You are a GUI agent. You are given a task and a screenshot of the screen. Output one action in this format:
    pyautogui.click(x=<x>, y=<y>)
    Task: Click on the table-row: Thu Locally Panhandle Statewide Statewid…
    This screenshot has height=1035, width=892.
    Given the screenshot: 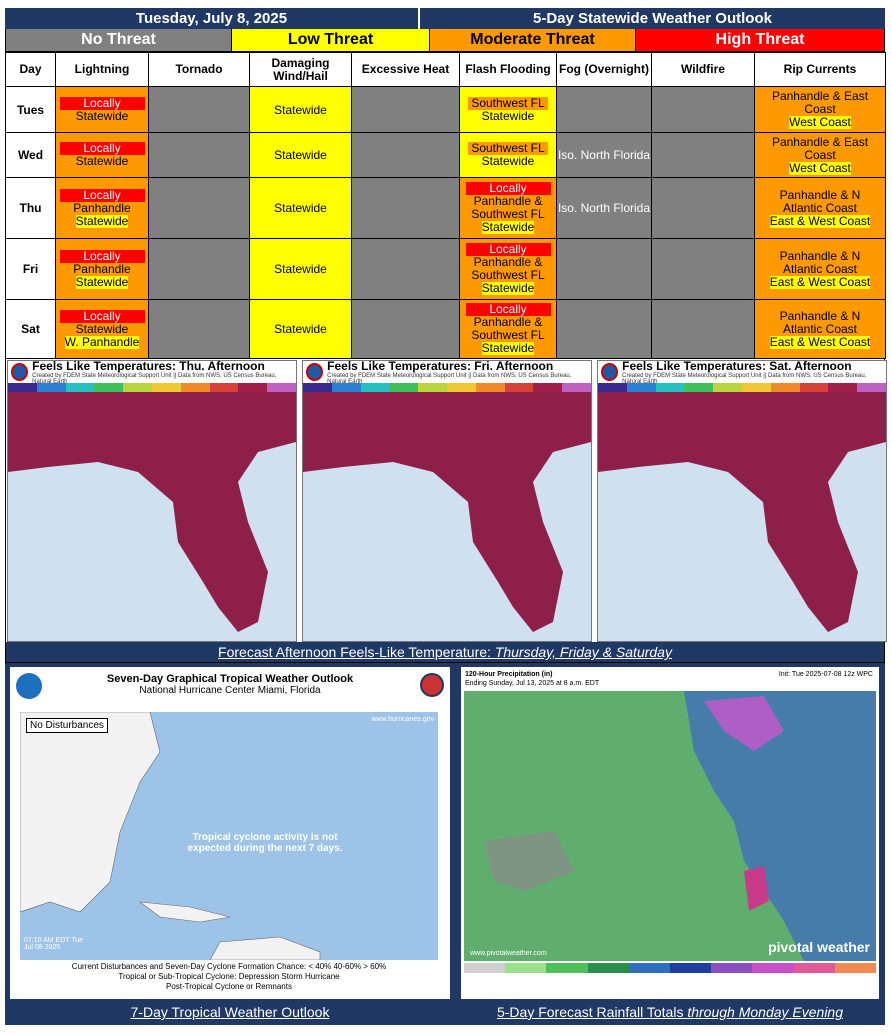 What is the action you would take?
    pyautogui.click(x=445, y=208)
    